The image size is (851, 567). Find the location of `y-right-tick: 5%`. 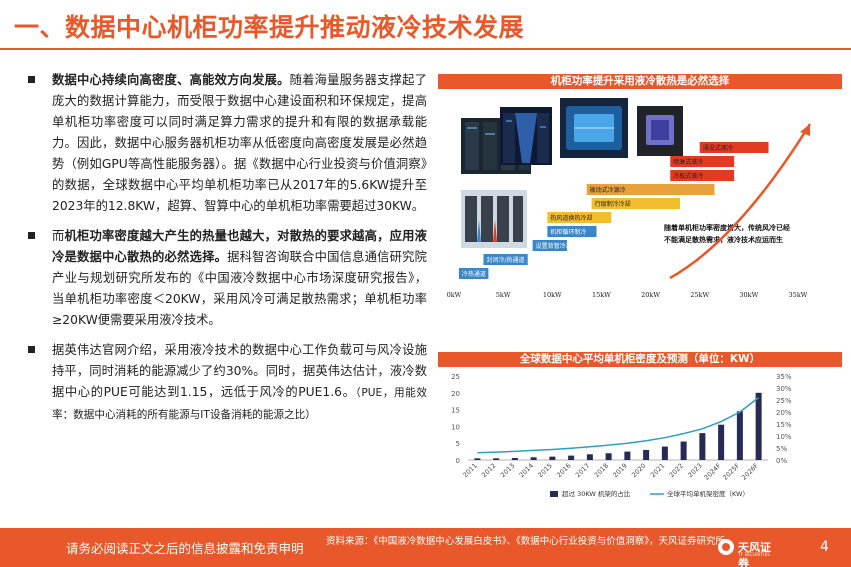

y-right-tick: 5% is located at coordinates (781, 449).